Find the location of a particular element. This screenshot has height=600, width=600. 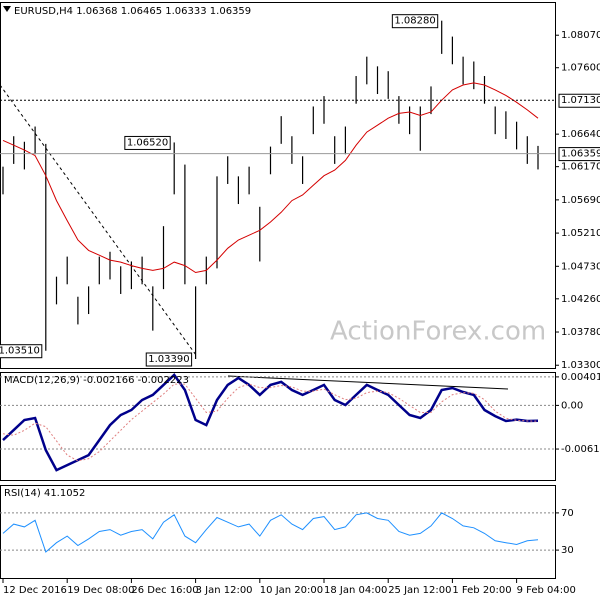

y-tick-label: 1.03300 is located at coordinates (580, 365).